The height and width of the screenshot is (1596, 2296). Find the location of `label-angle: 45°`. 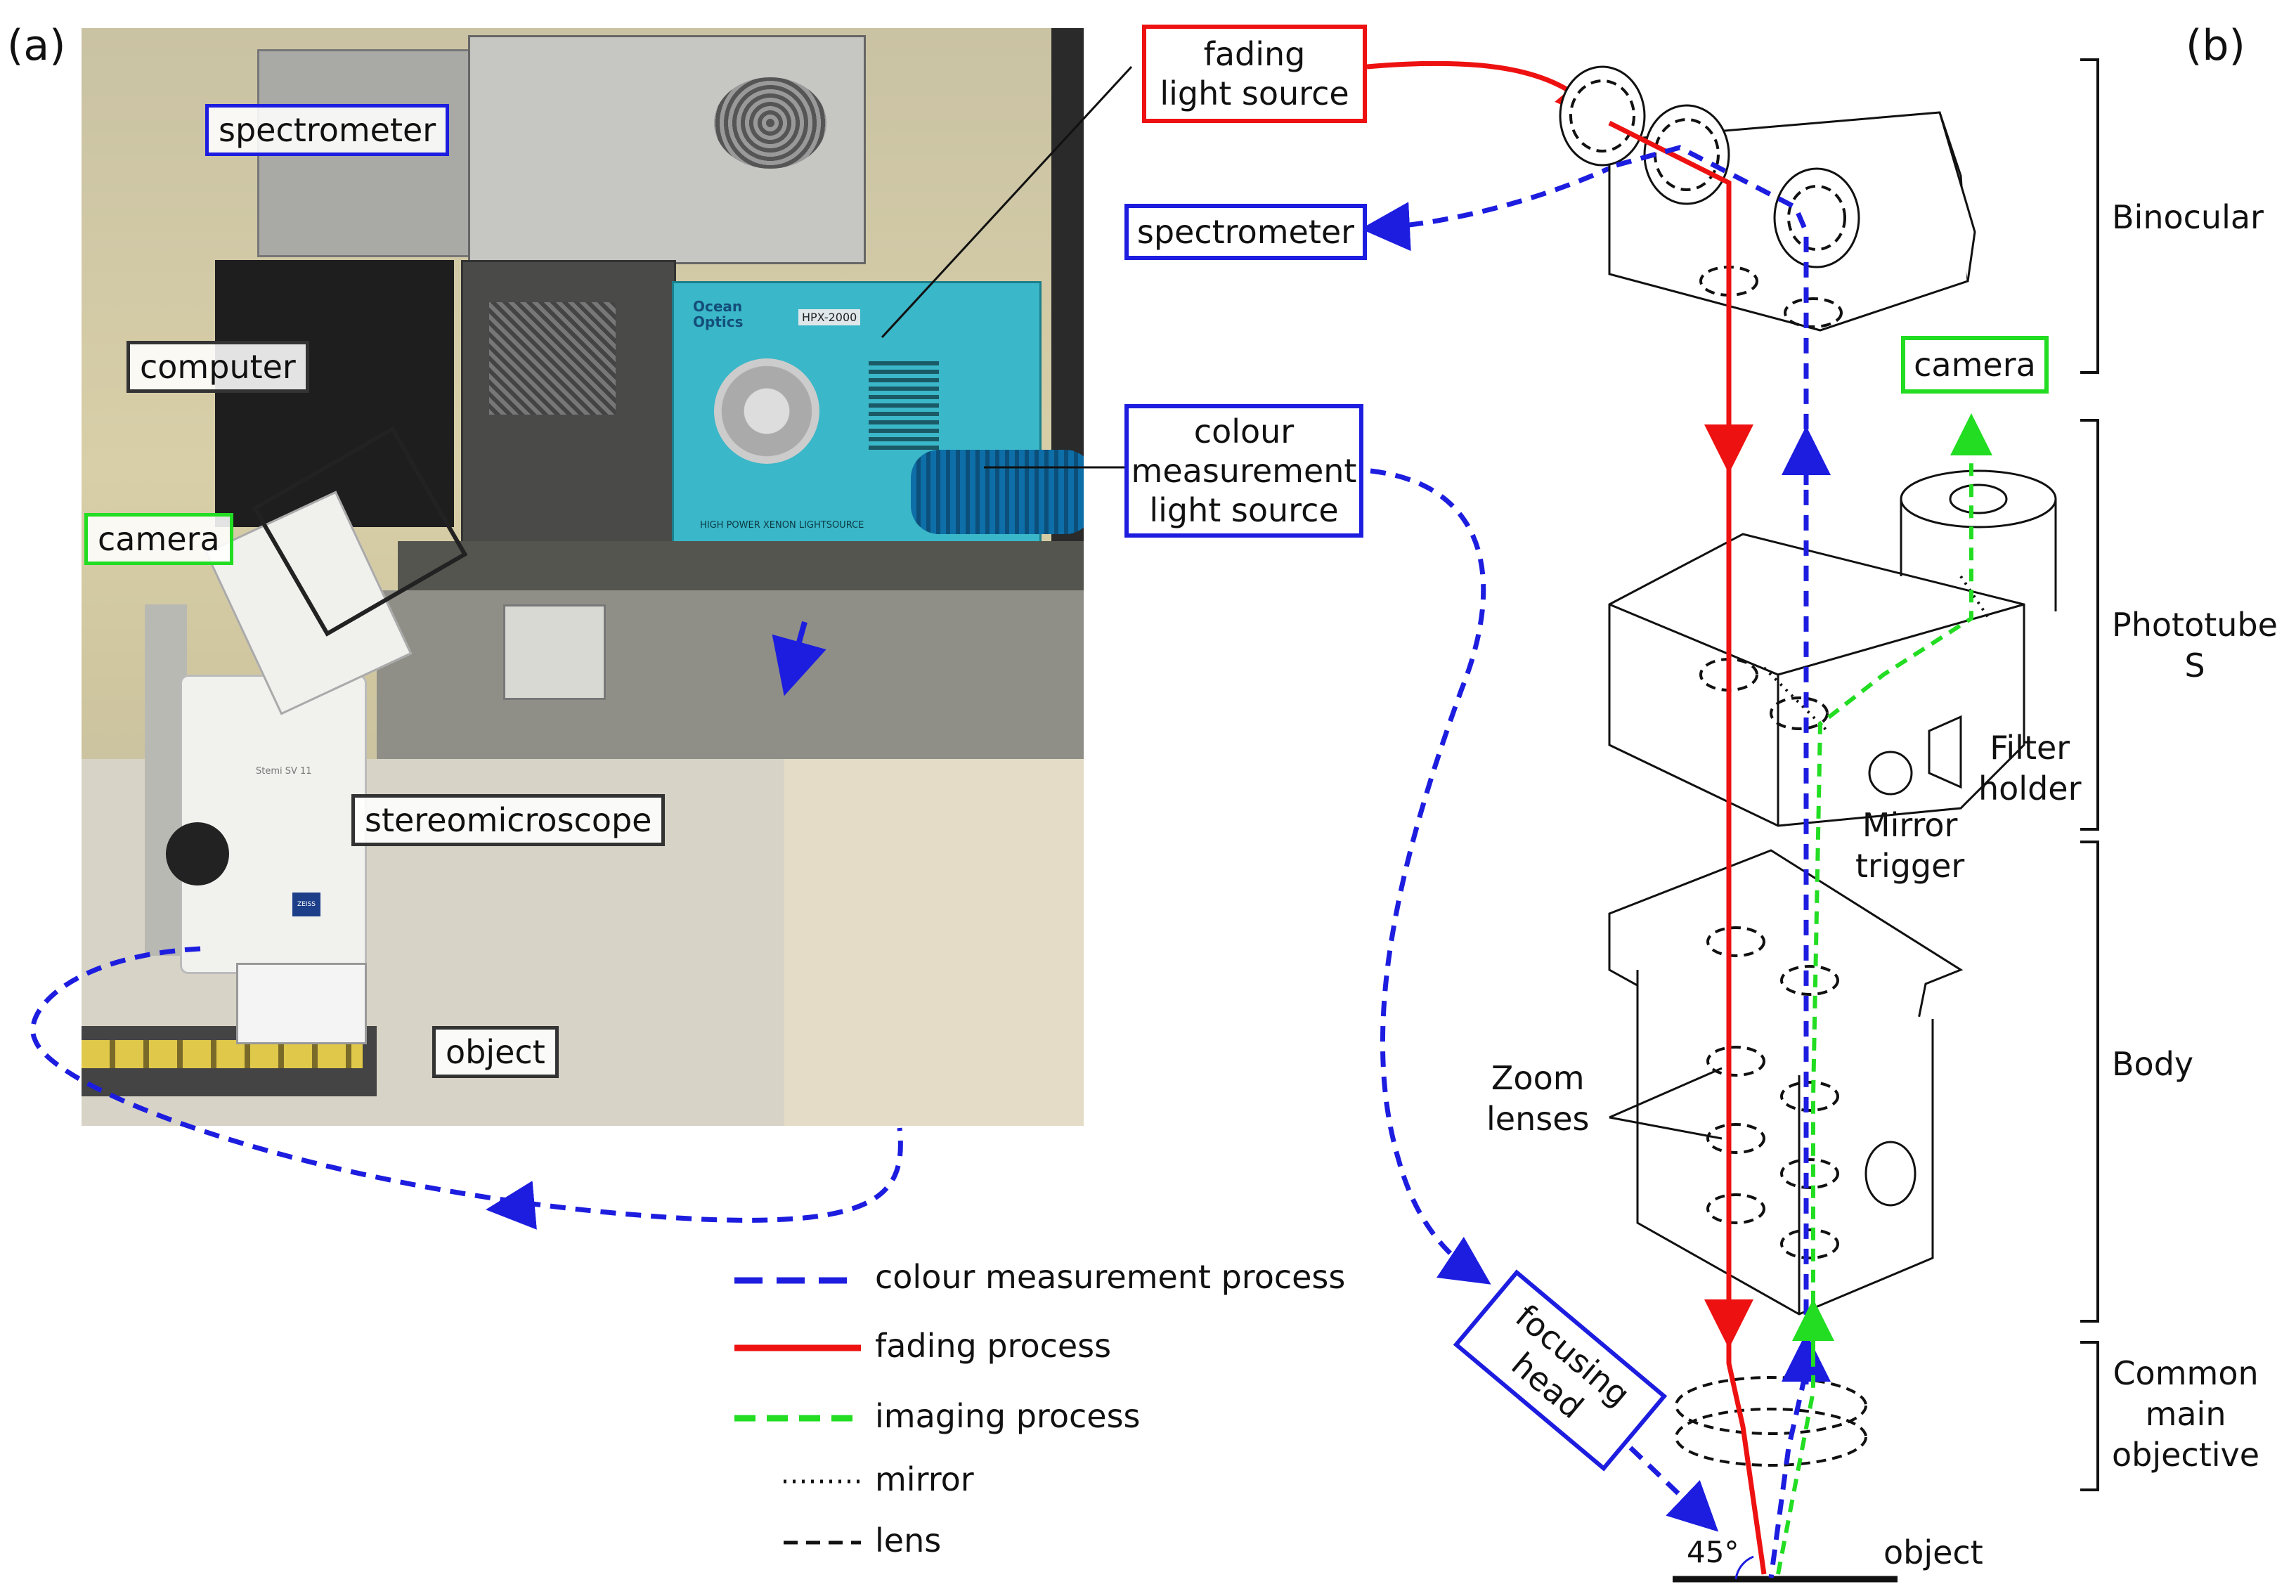

label-angle: 45° is located at coordinates (1713, 1552).